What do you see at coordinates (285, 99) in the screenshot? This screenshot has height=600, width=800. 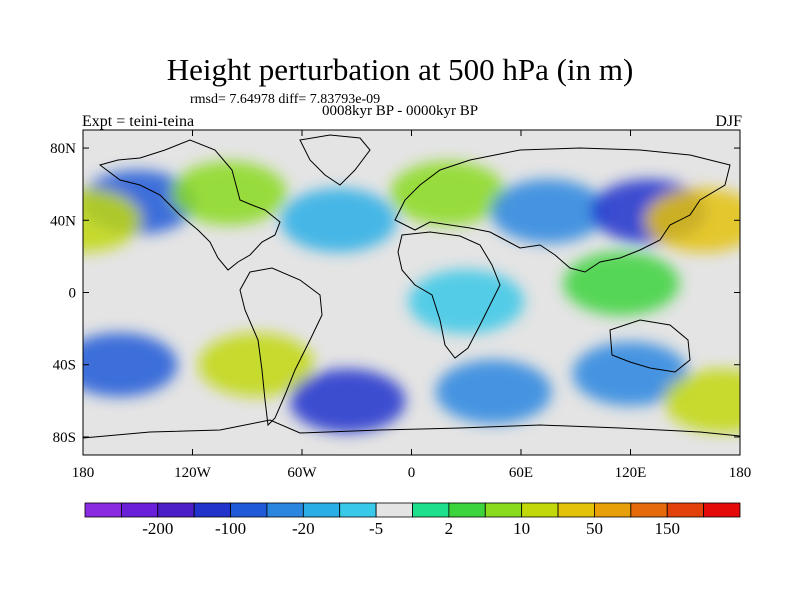 I see `stats-line: rmsd= 7.64978 diff= 7.83793e-09` at bounding box center [285, 99].